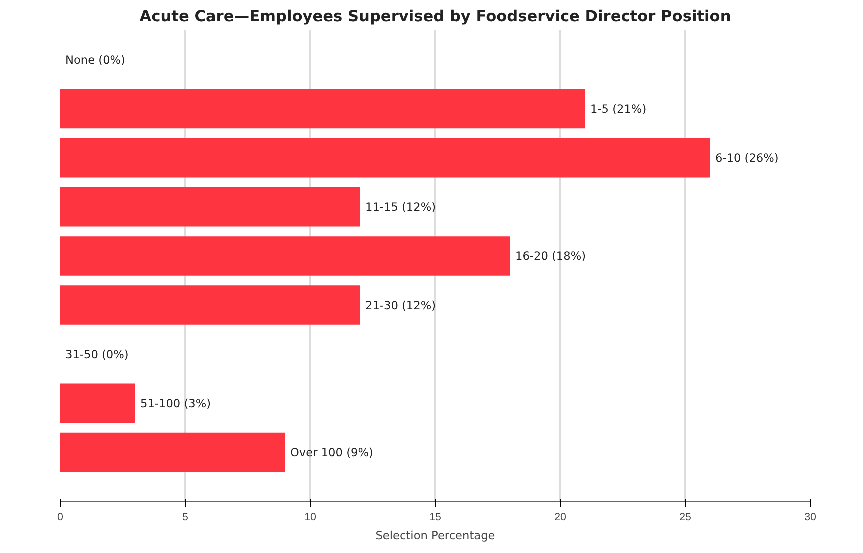 The width and height of the screenshot is (863, 553). What do you see at coordinates (551, 256) in the screenshot?
I see `y-tick-label: 16-20 (18%)` at bounding box center [551, 256].